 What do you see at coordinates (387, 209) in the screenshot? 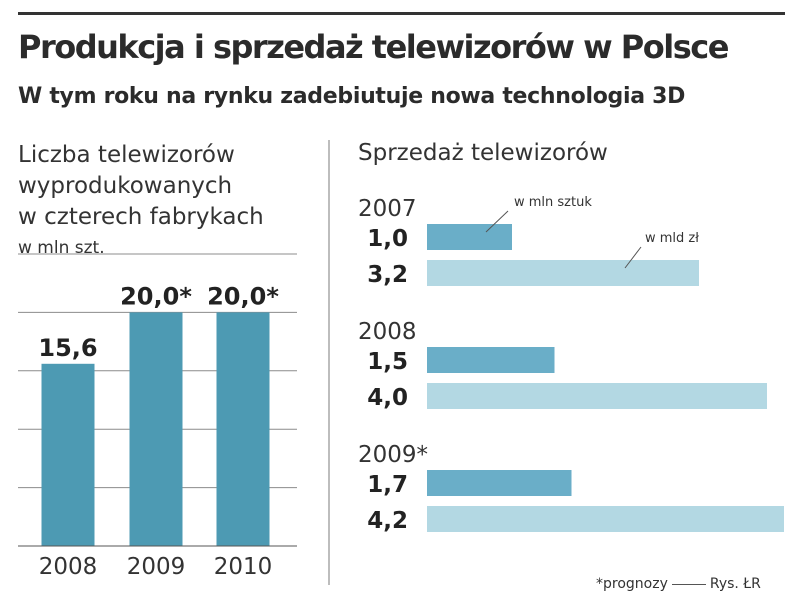
I see `sales-year-label-0: 2007` at bounding box center [387, 209].